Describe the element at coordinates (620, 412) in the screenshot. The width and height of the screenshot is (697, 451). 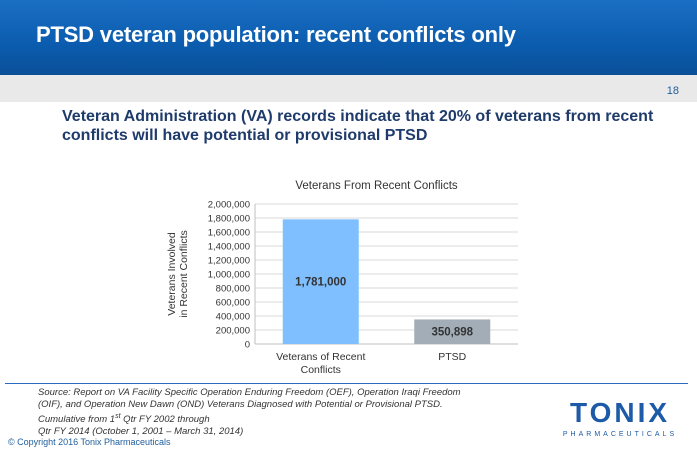
I see `logo-wordmark: TONIX` at that location.